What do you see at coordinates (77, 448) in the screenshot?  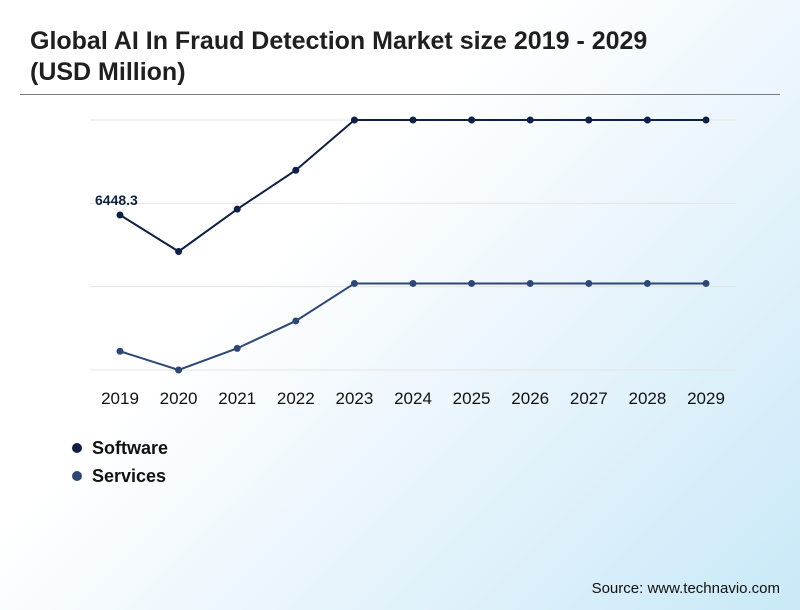 I see `legend-marker-software` at bounding box center [77, 448].